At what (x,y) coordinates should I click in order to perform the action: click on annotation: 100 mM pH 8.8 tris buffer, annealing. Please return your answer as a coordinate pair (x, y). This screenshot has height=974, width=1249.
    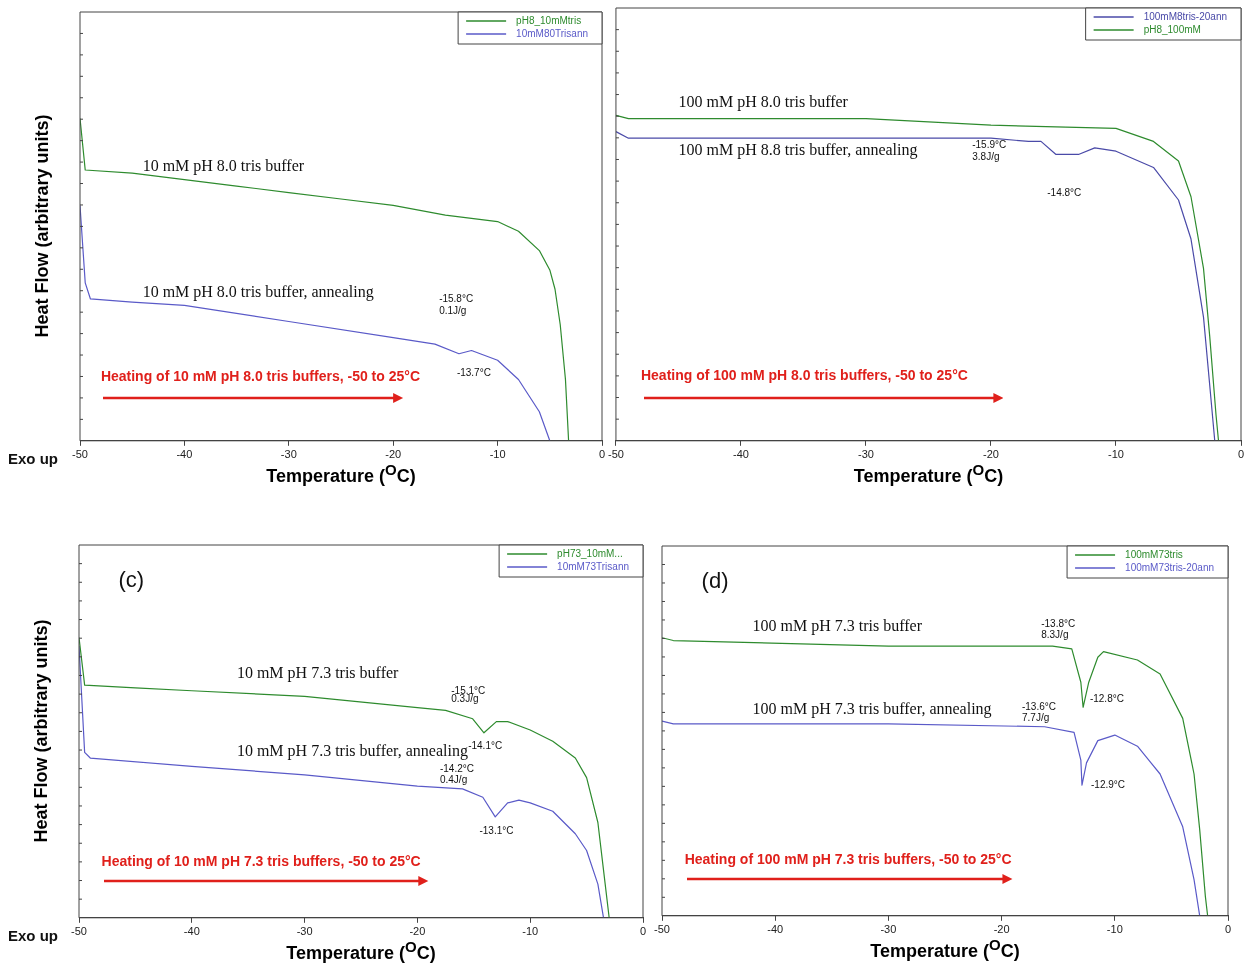
    Looking at the image, I should click on (798, 150).